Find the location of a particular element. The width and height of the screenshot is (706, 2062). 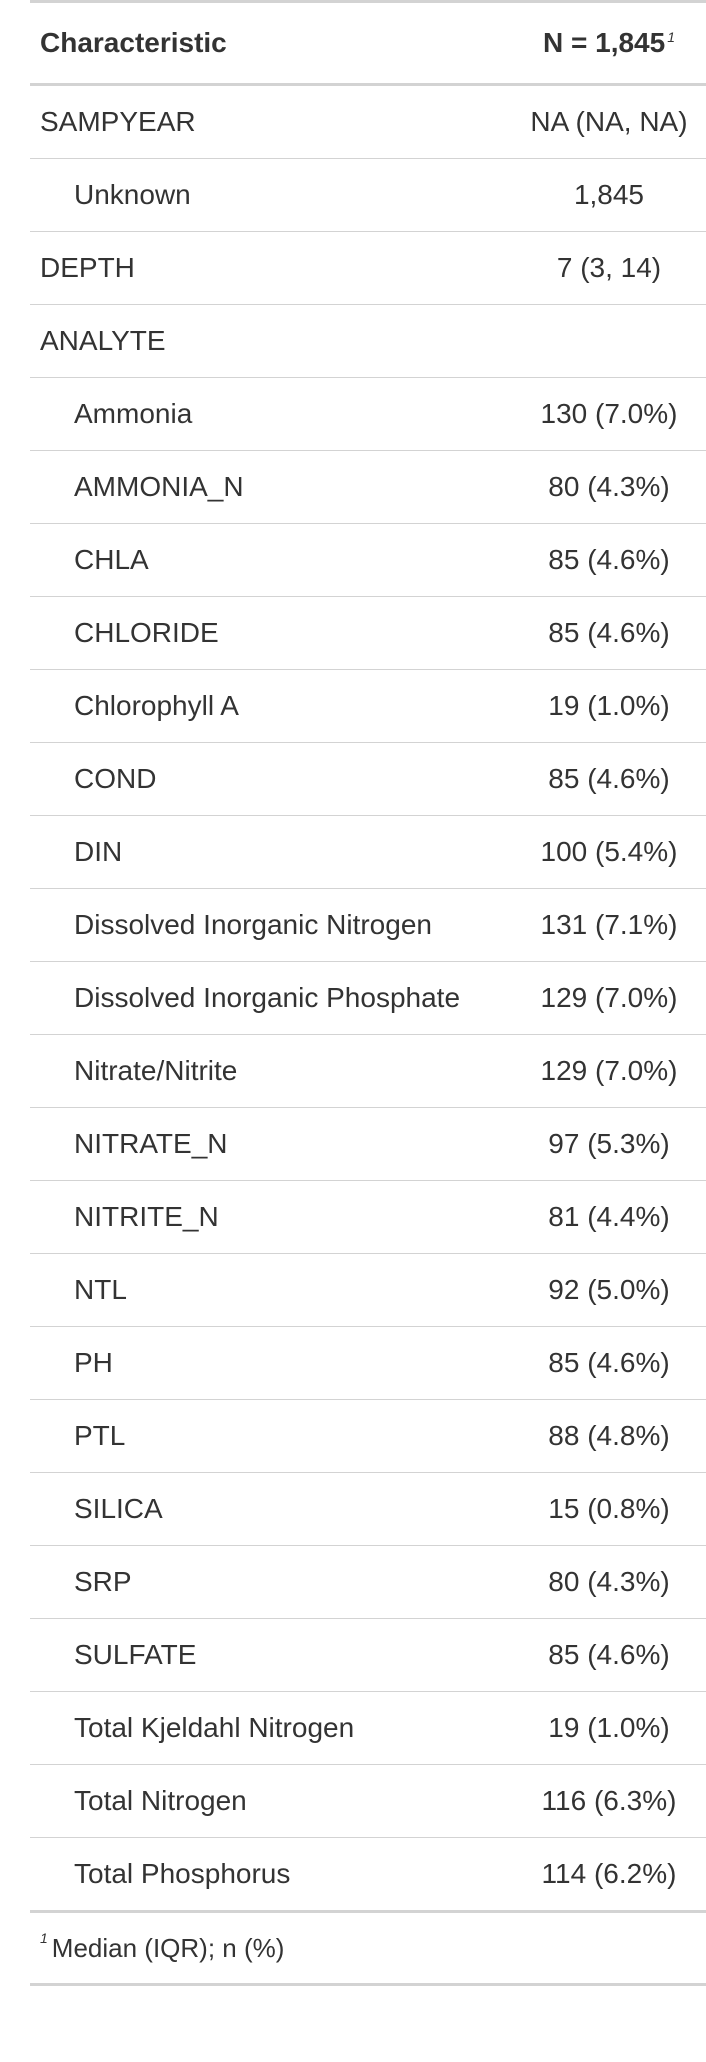

row-label: CHLA is located at coordinates (111, 559).